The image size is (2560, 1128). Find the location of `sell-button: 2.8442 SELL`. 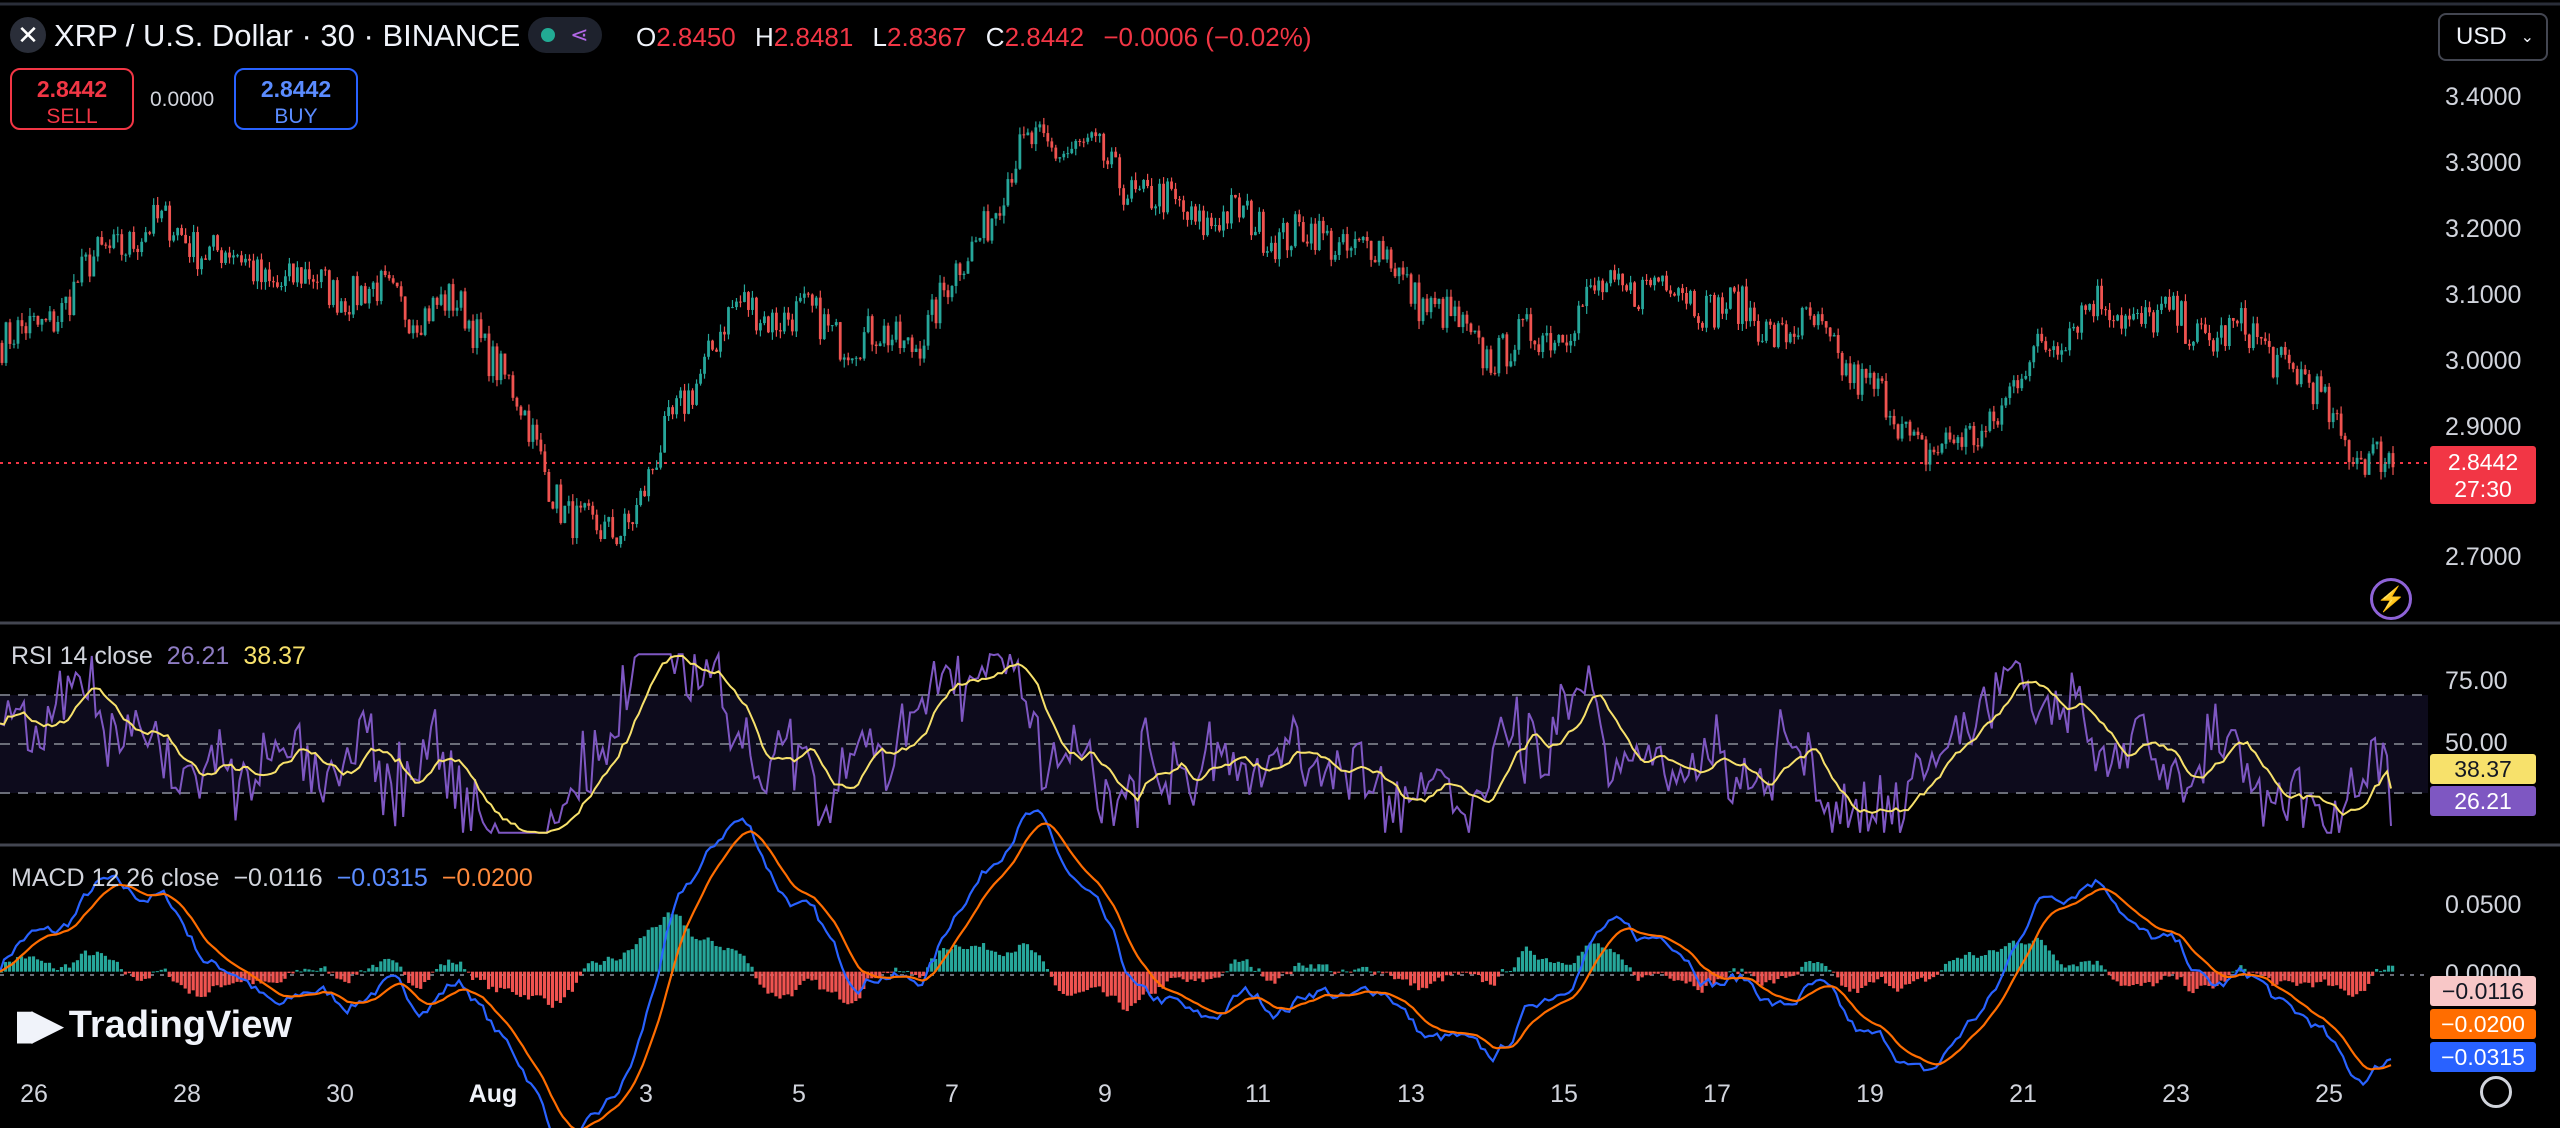

sell-button: 2.8442 SELL is located at coordinates (72, 99).